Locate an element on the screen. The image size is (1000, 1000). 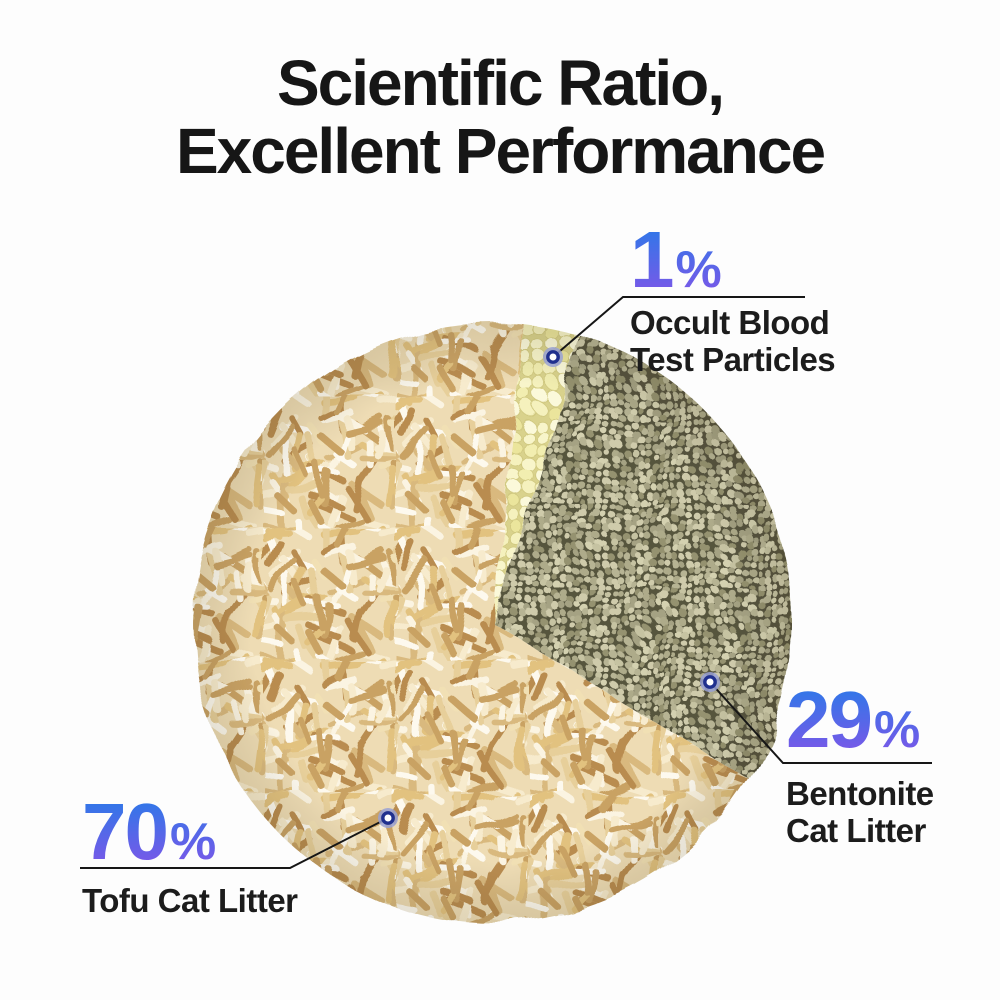
percent-value: 1 is located at coordinates (651, 259).